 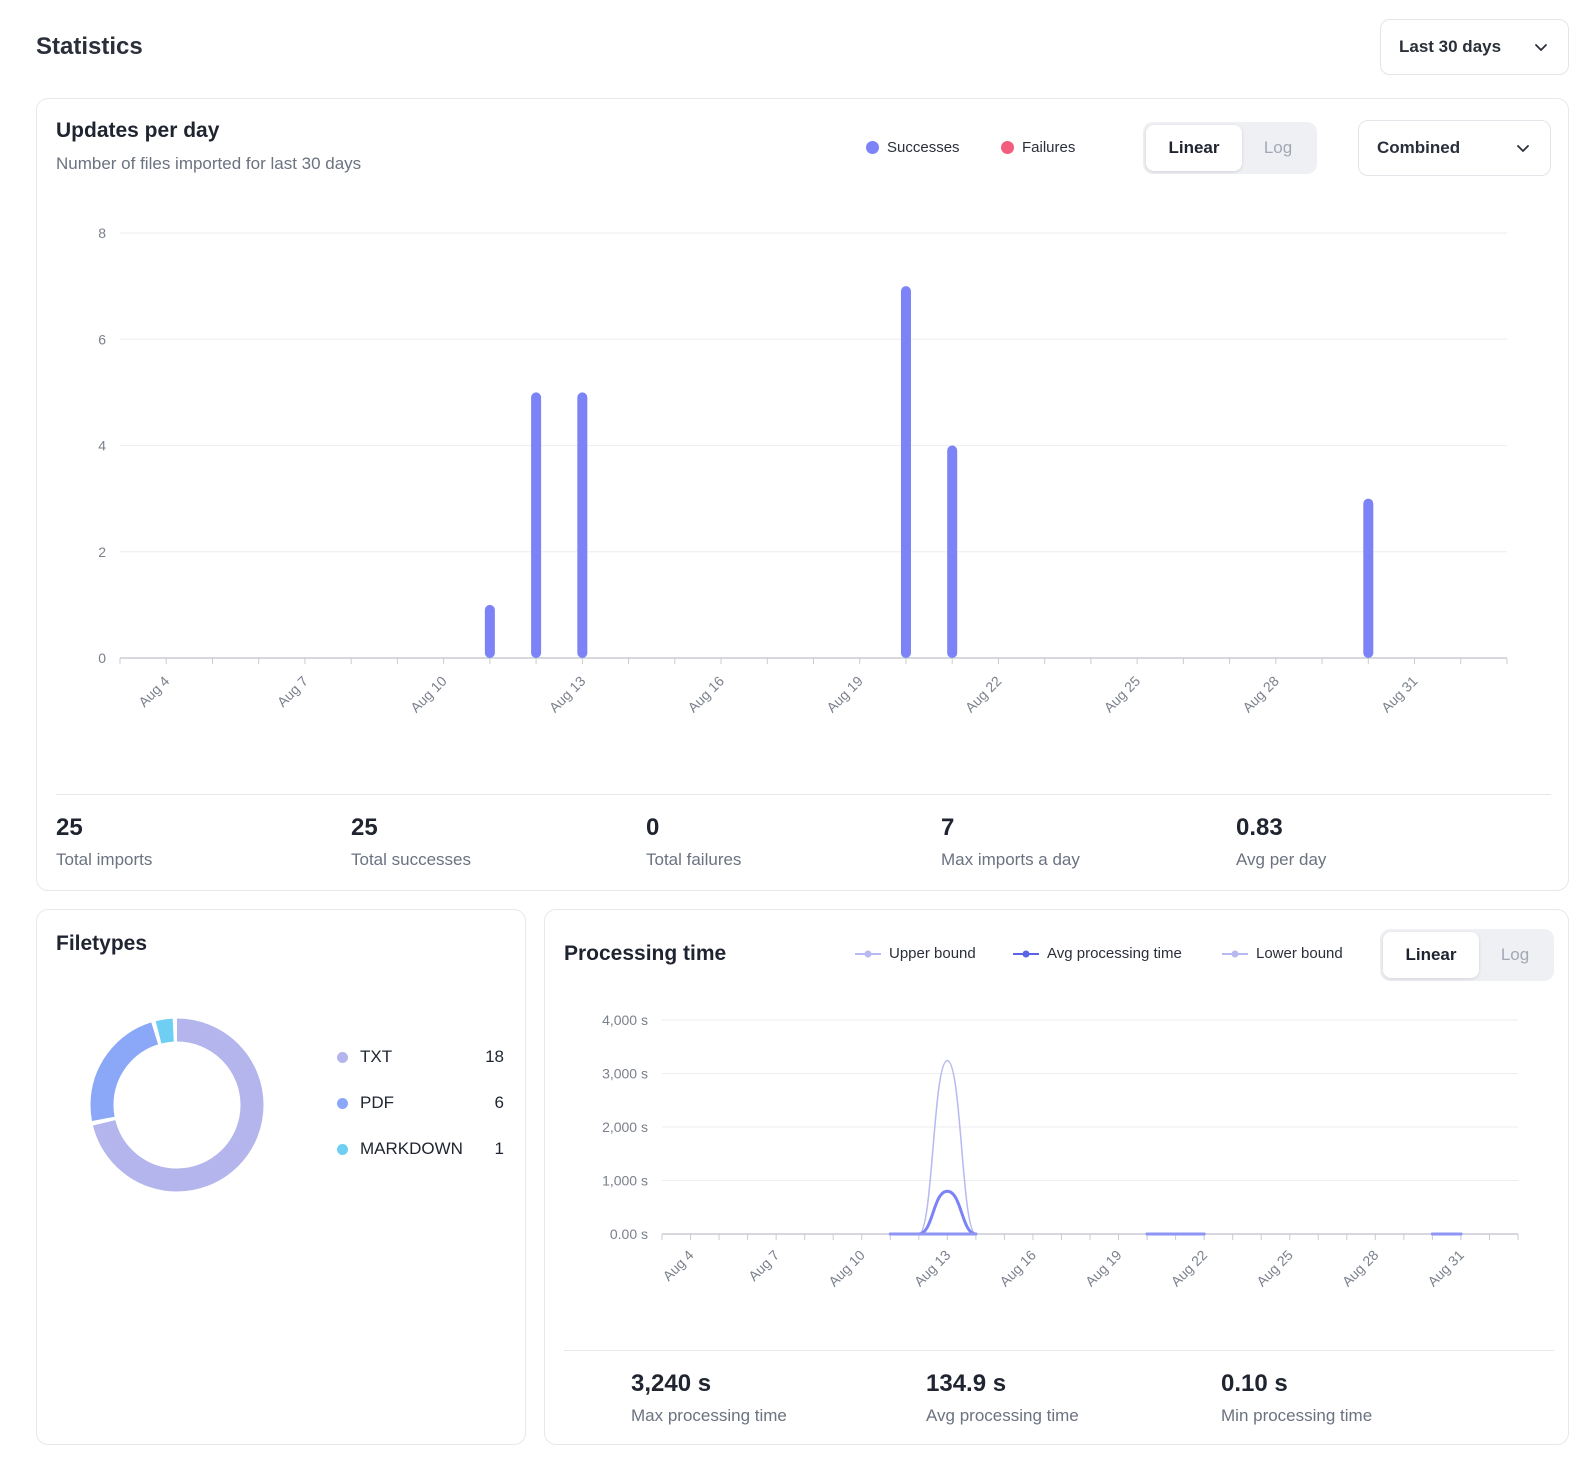 What do you see at coordinates (1049, 147) in the screenshot?
I see `legend-failures-label: Failures` at bounding box center [1049, 147].